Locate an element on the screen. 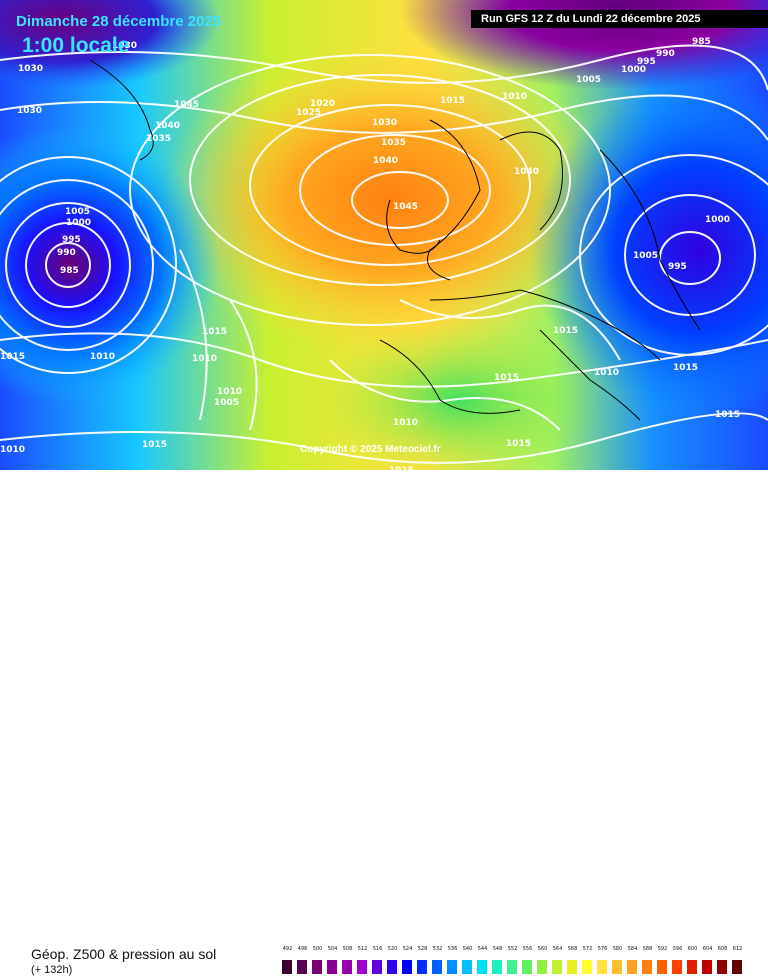 Image resolution: width=768 pixels, height=976 pixels. legend-tick-label: 552 is located at coordinates (512, 949).